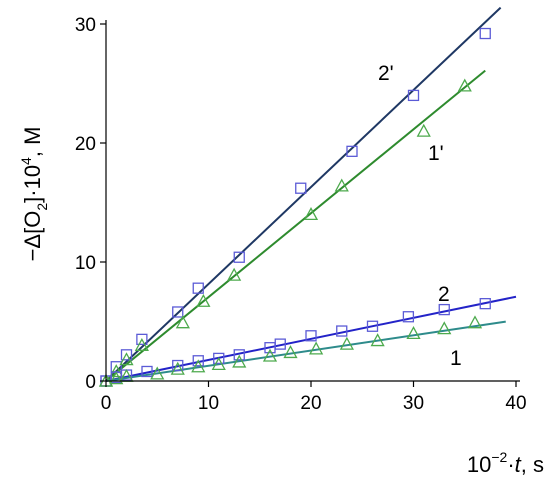  I want to click on x-axis-title-variable: t, so click(518, 464).